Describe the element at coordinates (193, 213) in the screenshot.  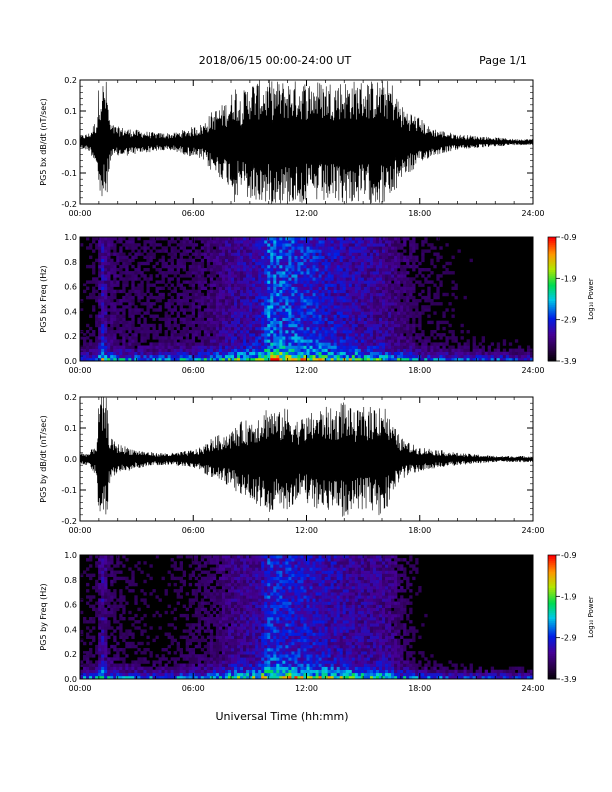
I see `x-tick-label: 06:00` at that location.